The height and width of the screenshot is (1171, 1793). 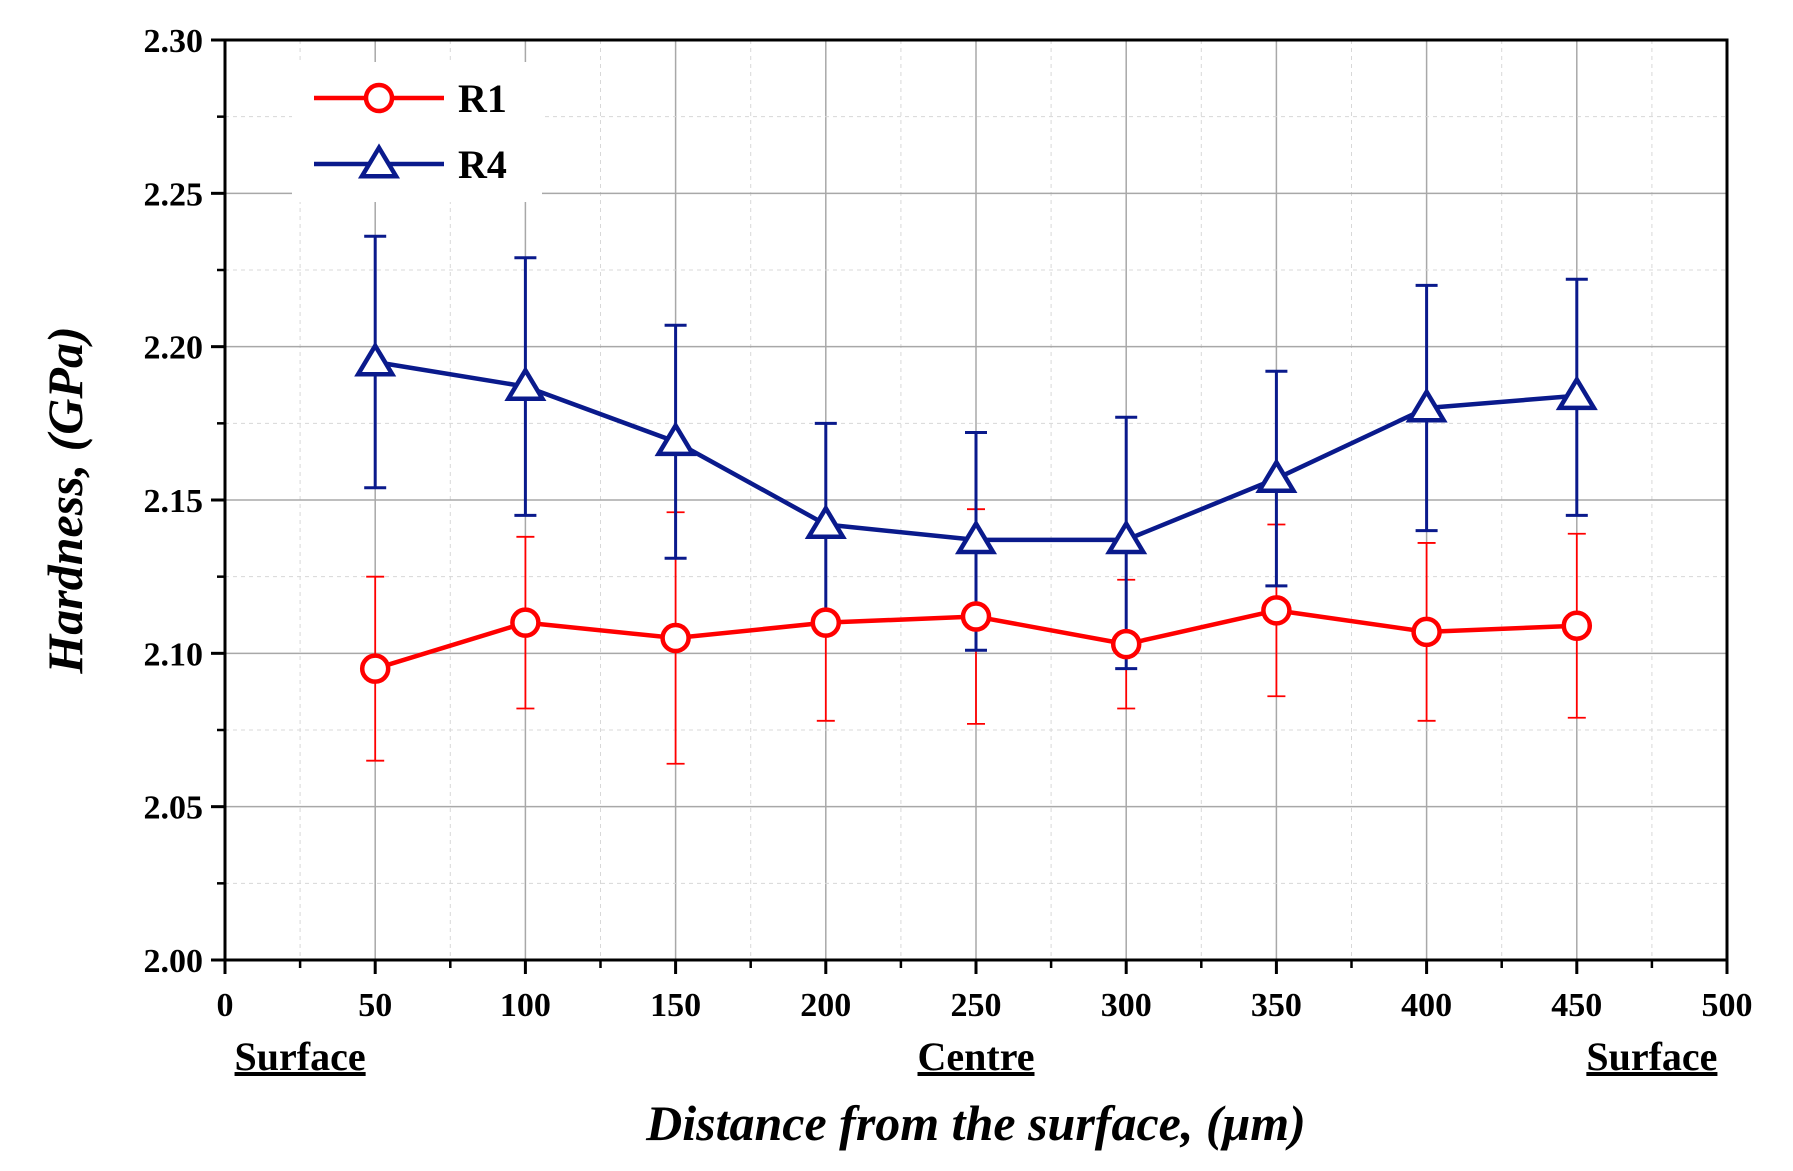 What do you see at coordinates (174, 41) in the screenshot?
I see `y-tick-label: 2.30` at bounding box center [174, 41].